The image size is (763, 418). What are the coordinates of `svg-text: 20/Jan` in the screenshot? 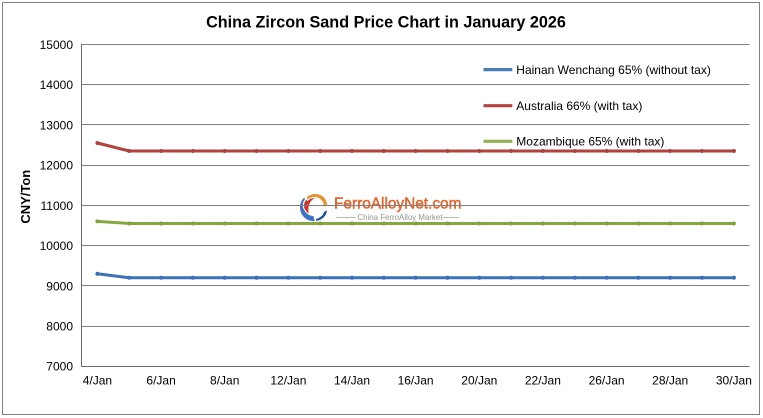 It's located at (479, 381).